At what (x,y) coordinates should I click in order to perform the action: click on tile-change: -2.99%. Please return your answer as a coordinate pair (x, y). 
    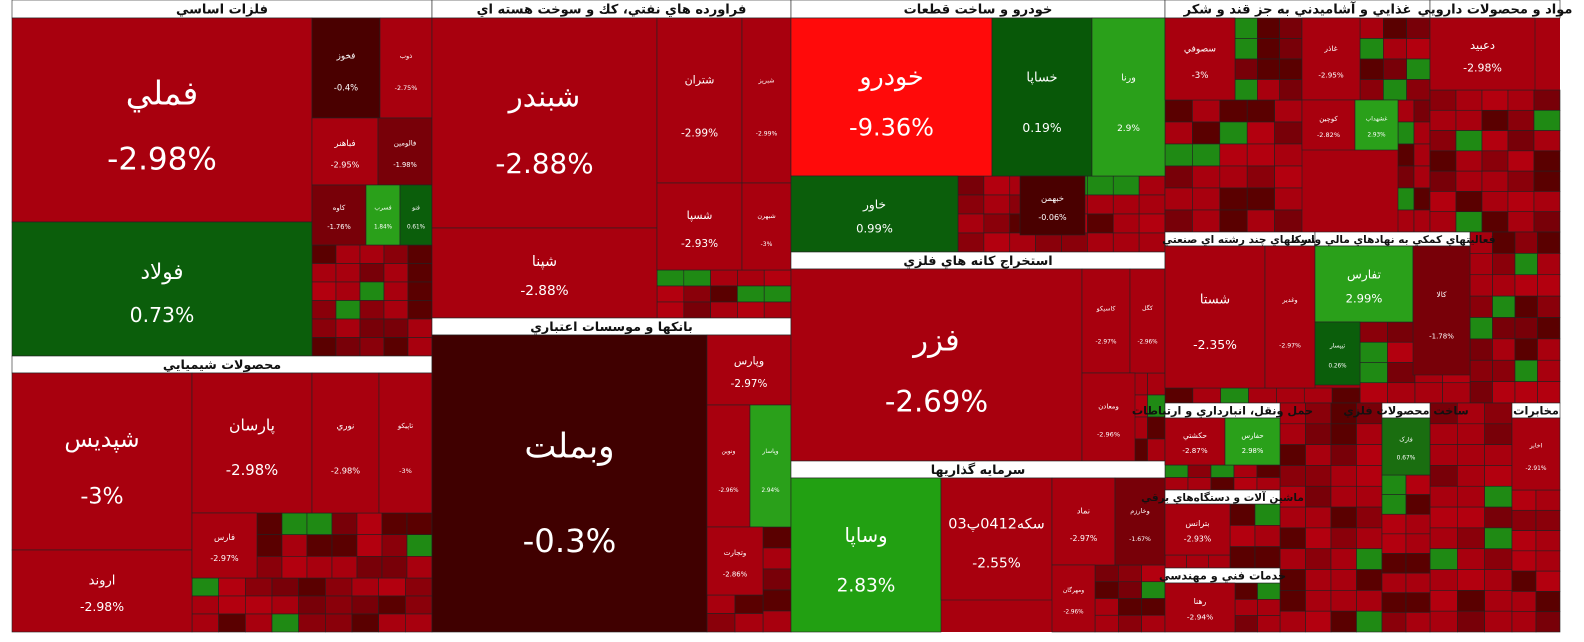
    Looking at the image, I should click on (767, 134).